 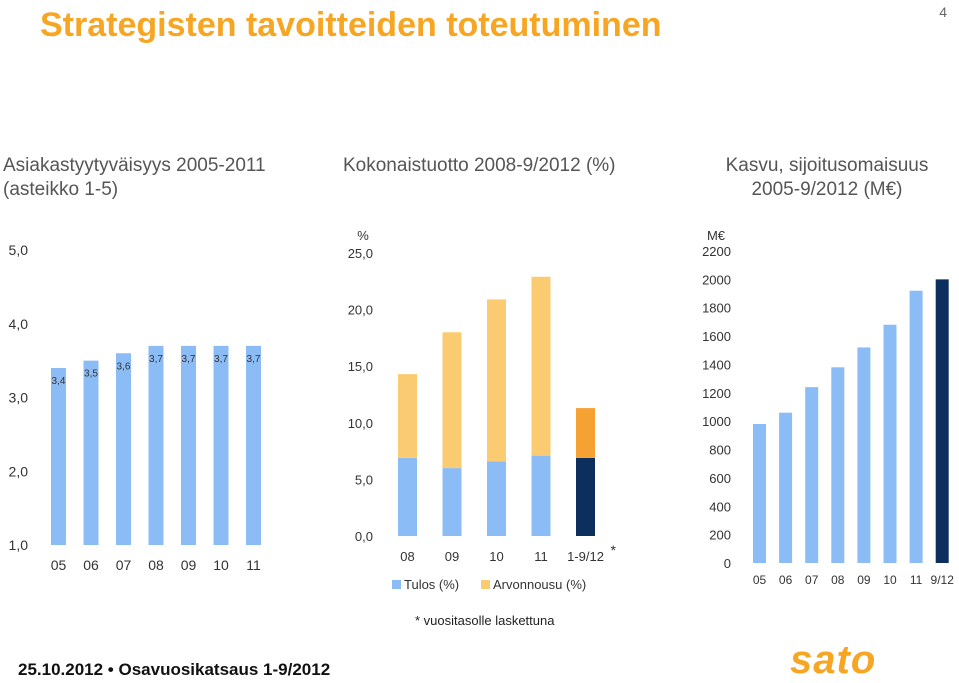 I want to click on chart2-legend-tulos: Tulos (%), so click(x=431, y=584).